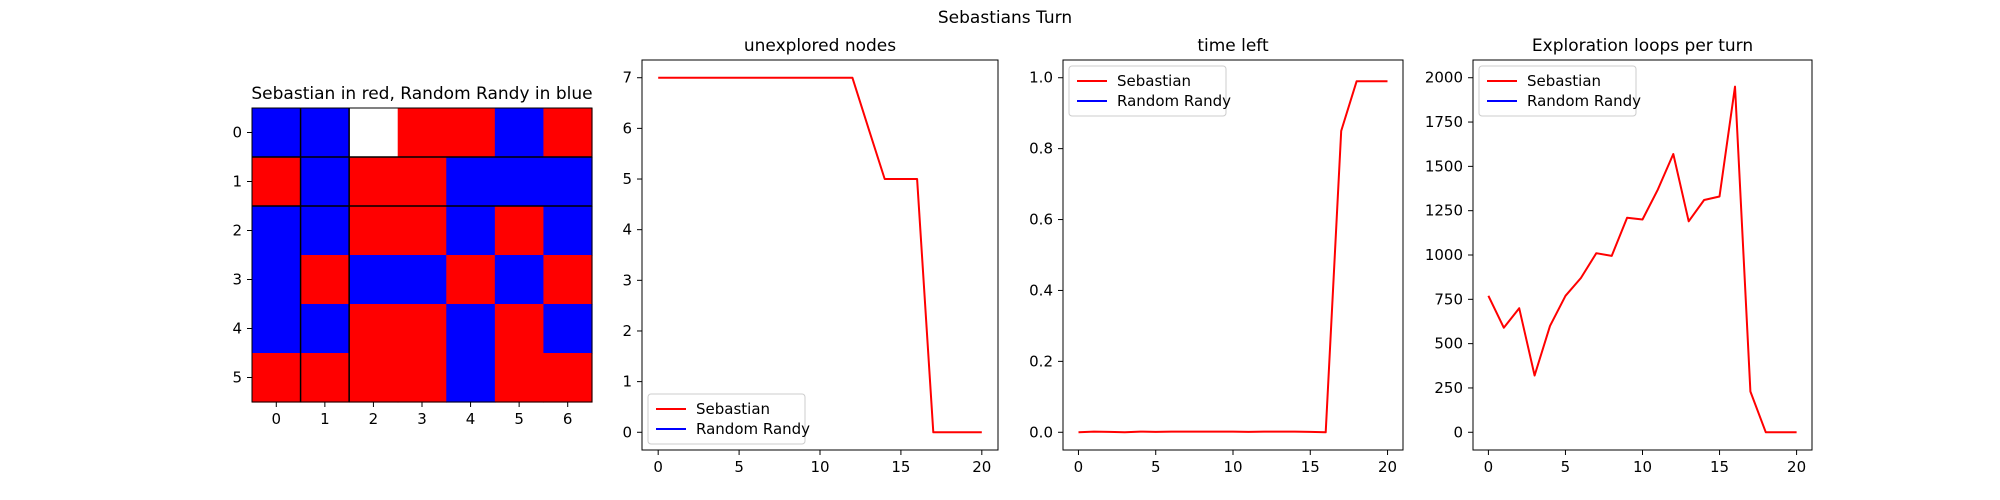  I want to click on panel-title: time left, so click(1233, 46).